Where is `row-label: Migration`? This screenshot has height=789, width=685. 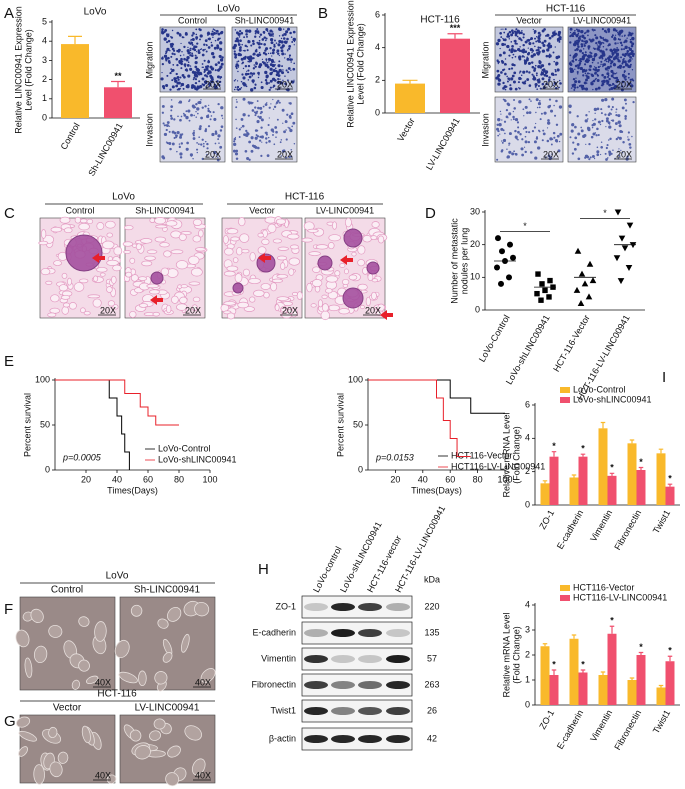
row-label: Migration is located at coordinates (149, 59).